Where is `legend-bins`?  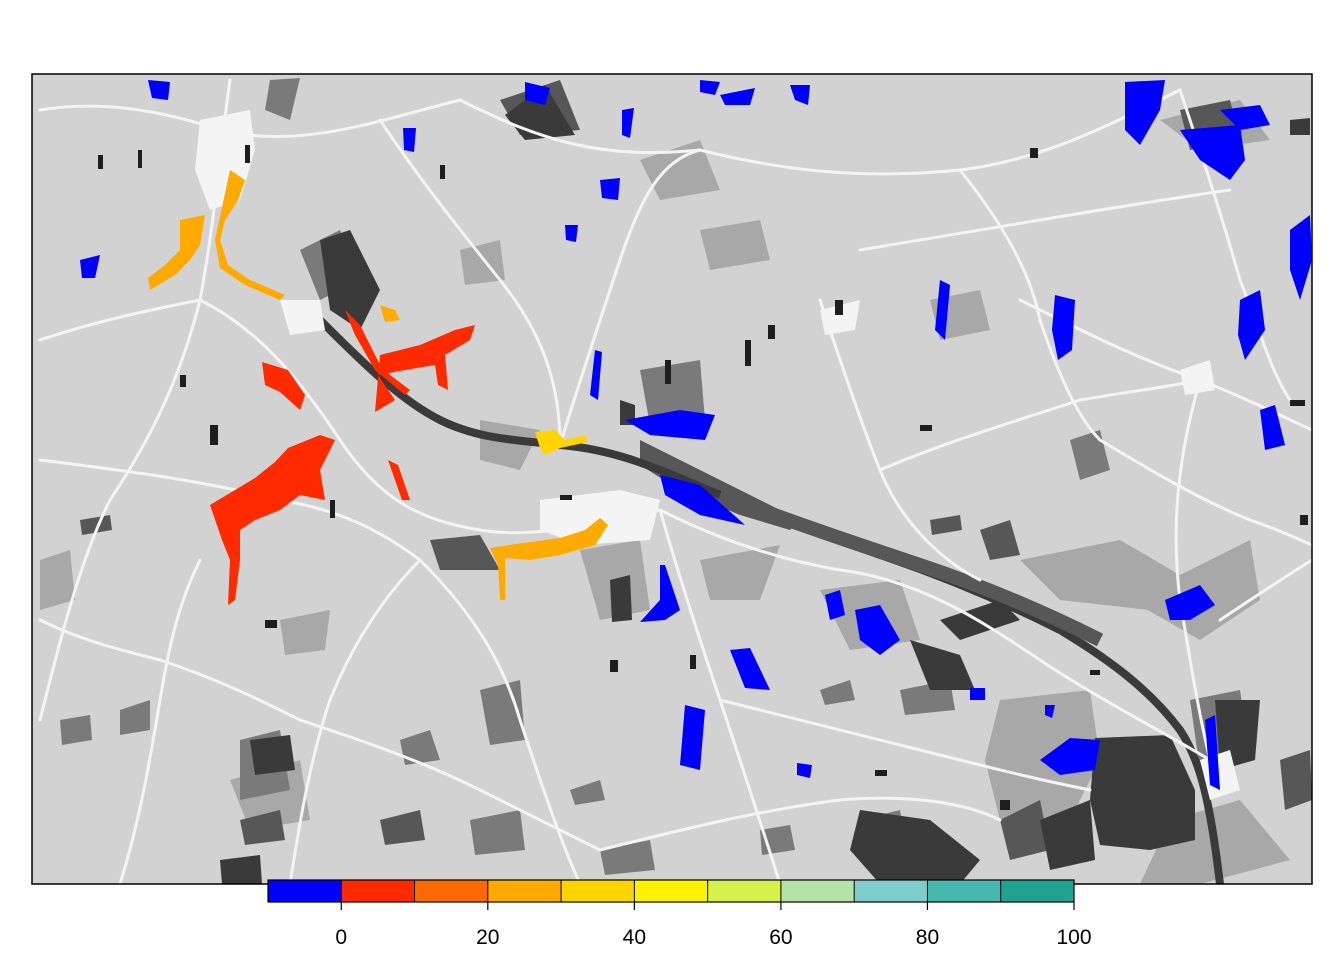 legend-bins is located at coordinates (671, 891).